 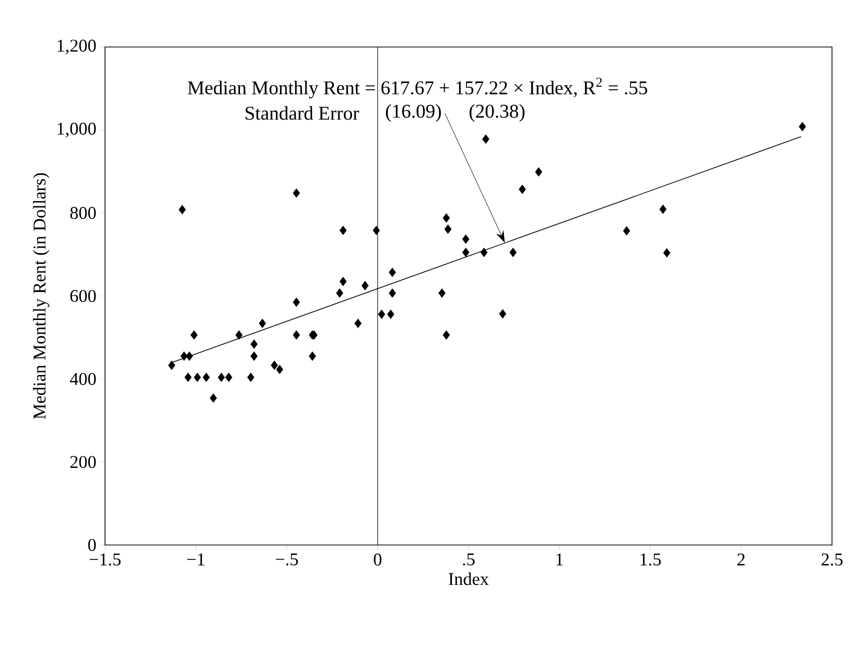 I want to click on x-tick-label: −.5, so click(x=287, y=559).